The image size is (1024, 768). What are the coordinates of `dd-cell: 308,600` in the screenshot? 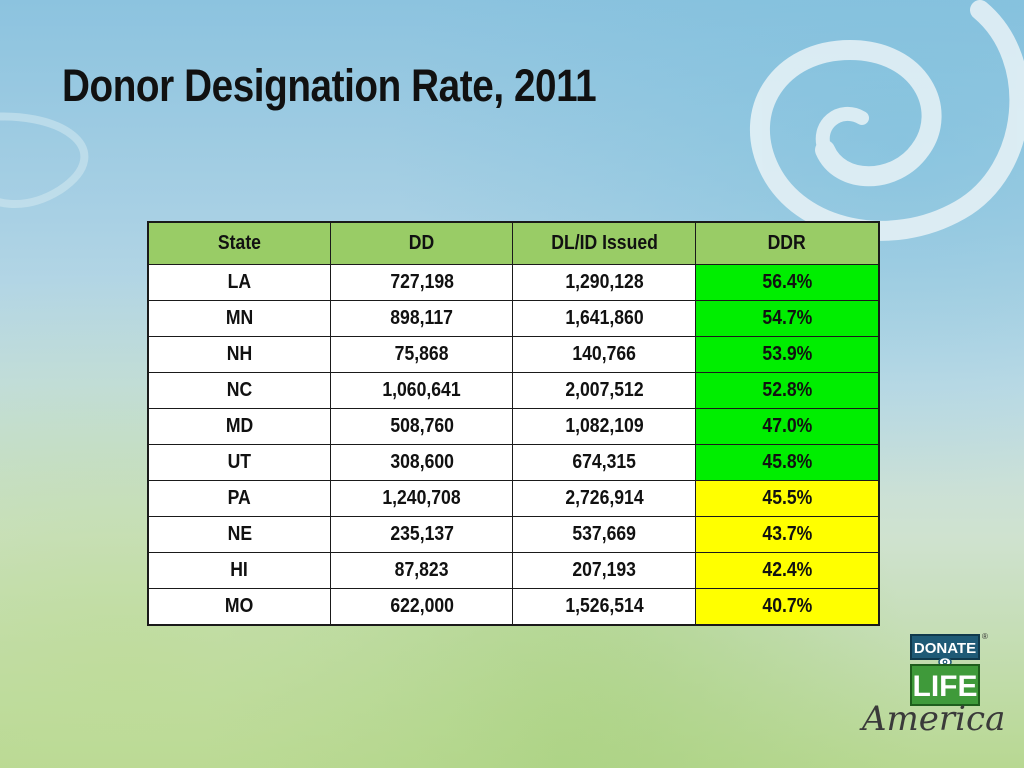 It's located at (421, 462).